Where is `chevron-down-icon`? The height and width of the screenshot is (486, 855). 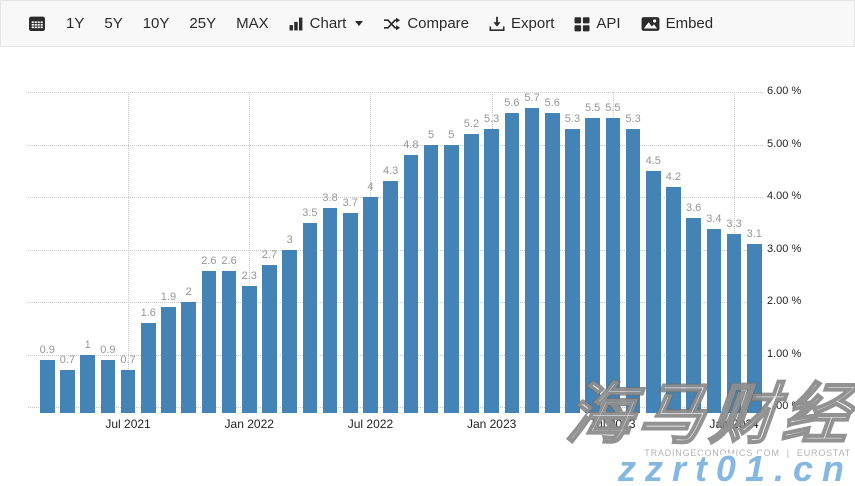
chevron-down-icon is located at coordinates (359, 23).